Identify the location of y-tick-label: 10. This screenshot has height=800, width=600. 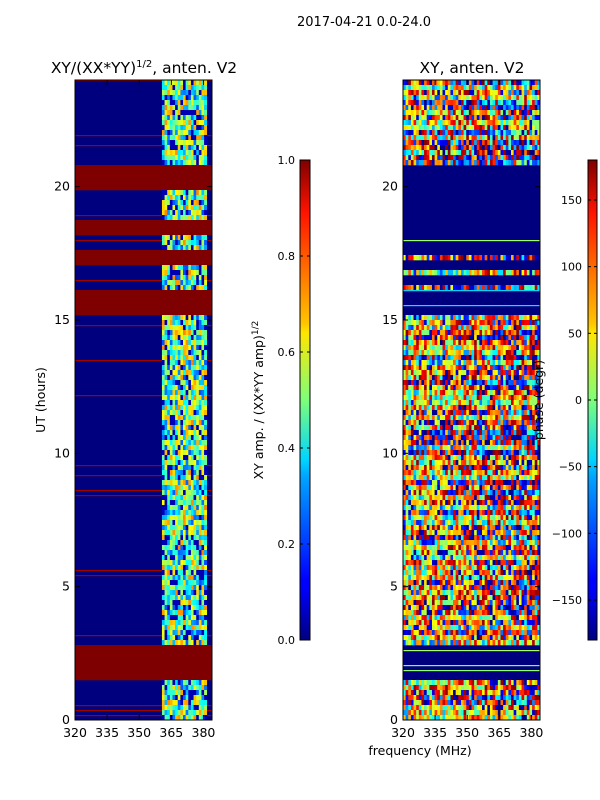
(62, 452).